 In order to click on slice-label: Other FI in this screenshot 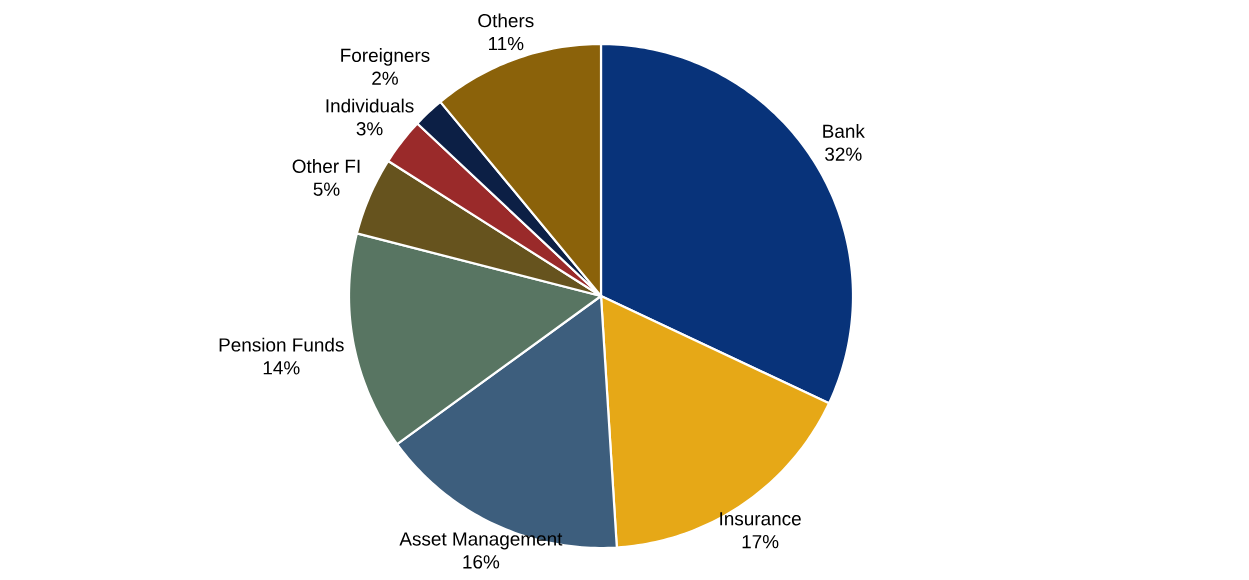, I will do `click(326, 166)`.